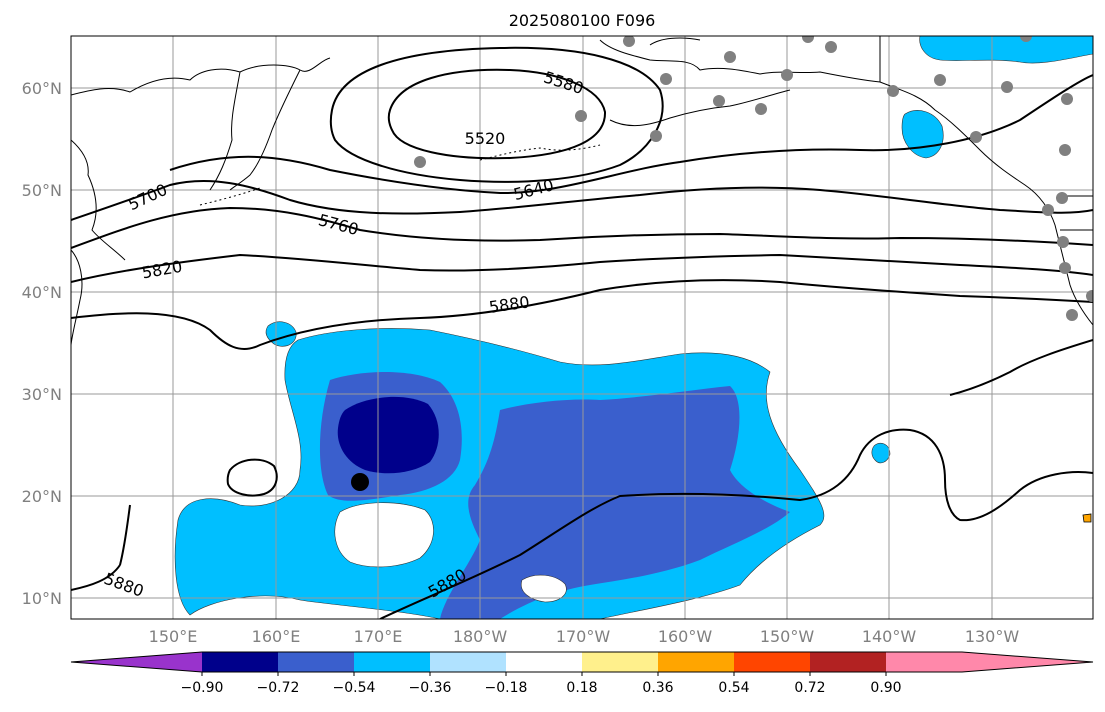  Describe the element at coordinates (740, 82) in the screenshot. I see `alaska-coastline` at that location.